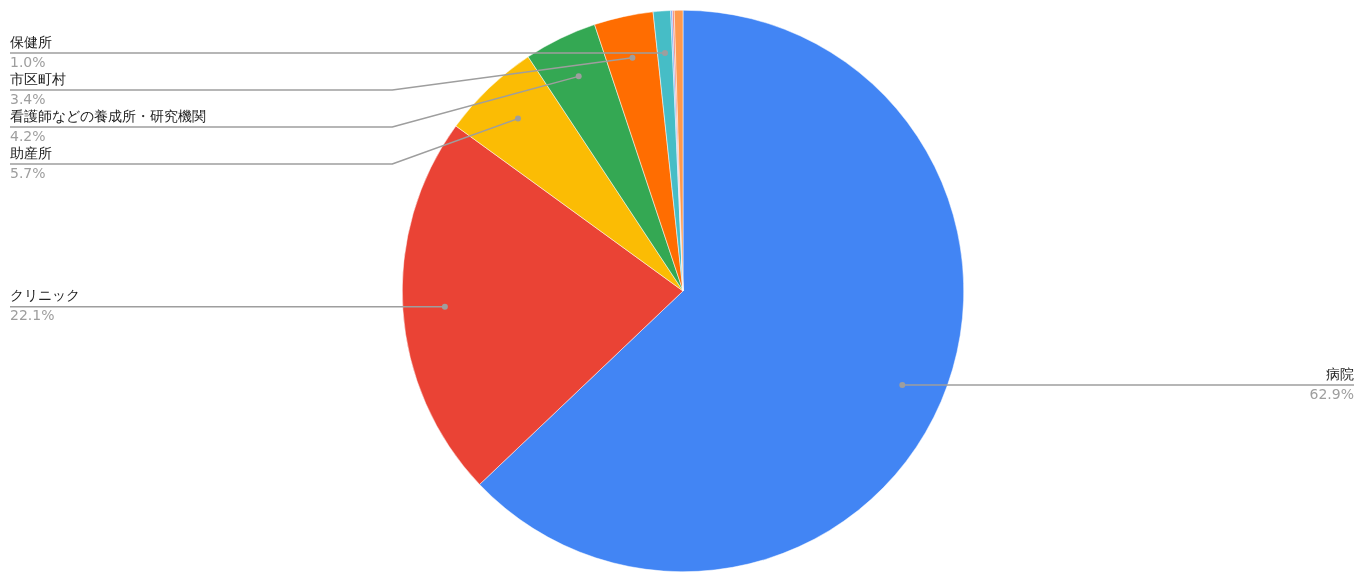 The width and height of the screenshot is (1364, 575). I want to click on slice-label: 助産所, so click(31, 152).